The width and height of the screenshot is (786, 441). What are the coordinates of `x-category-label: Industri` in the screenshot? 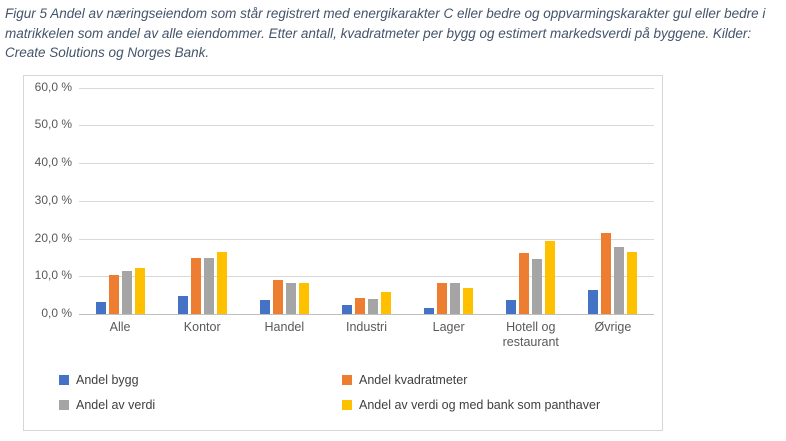 It's located at (366, 327).